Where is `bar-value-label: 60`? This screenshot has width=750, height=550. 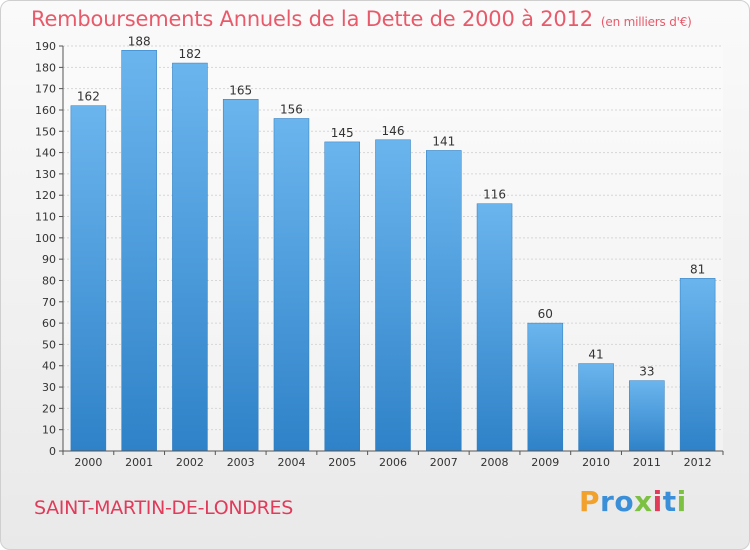
bar-value-label: 60 is located at coordinates (545, 314).